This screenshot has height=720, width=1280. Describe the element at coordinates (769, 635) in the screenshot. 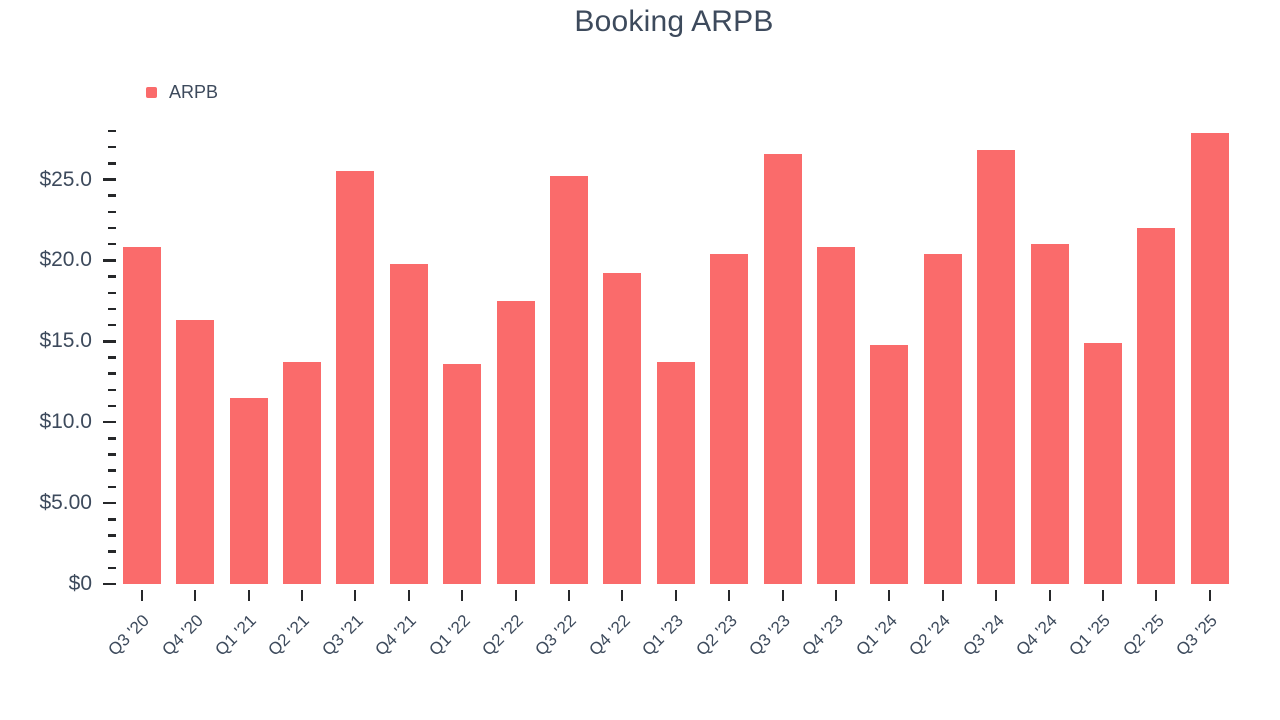

I see `x-axis-label: Q3 '23` at that location.